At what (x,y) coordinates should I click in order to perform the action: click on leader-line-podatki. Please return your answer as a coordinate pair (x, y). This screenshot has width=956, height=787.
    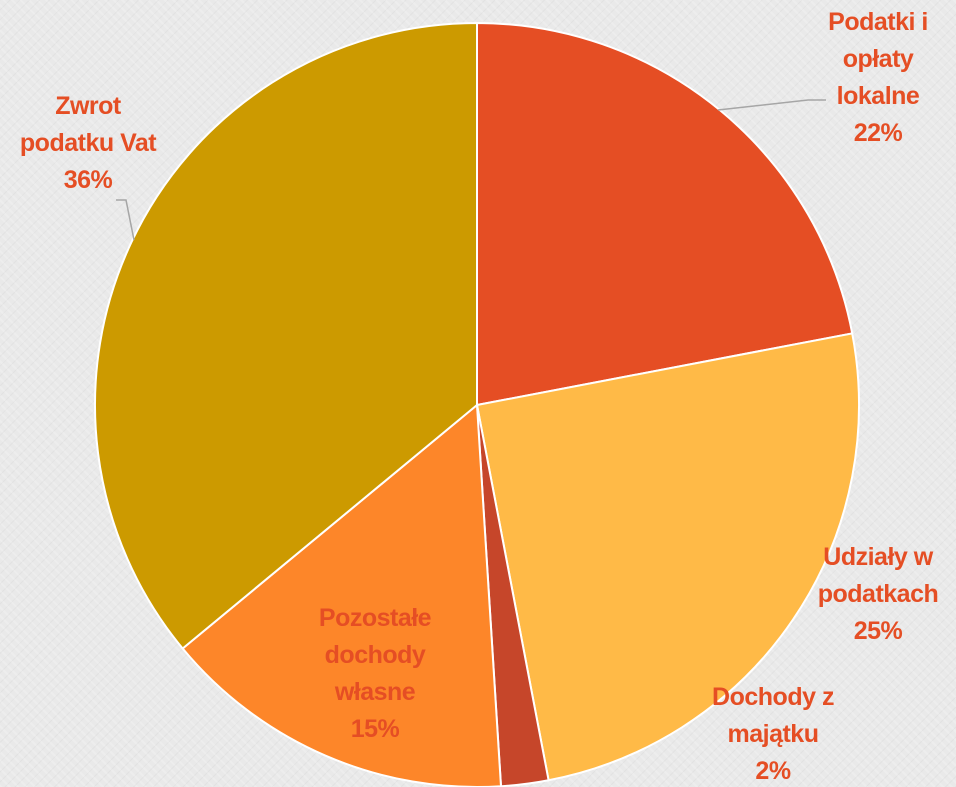
    Looking at the image, I should click on (771, 105).